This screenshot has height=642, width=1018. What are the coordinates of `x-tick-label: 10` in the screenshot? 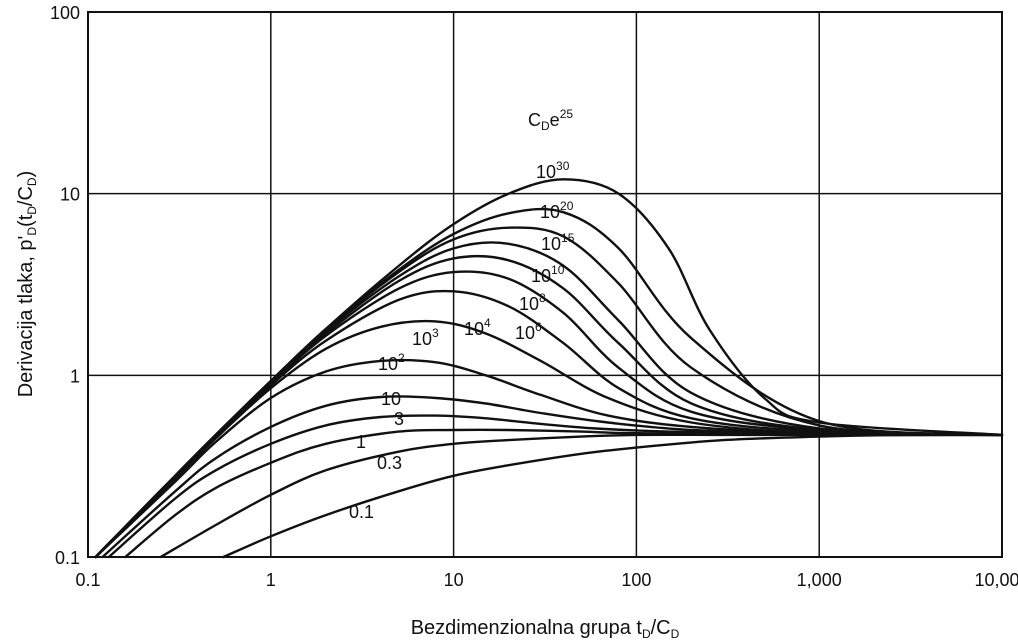 It's located at (454, 580).